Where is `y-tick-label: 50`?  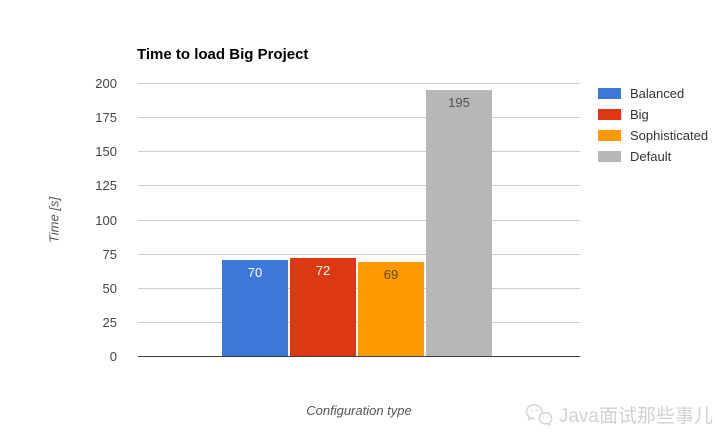
y-tick-label: 50 is located at coordinates (109, 288).